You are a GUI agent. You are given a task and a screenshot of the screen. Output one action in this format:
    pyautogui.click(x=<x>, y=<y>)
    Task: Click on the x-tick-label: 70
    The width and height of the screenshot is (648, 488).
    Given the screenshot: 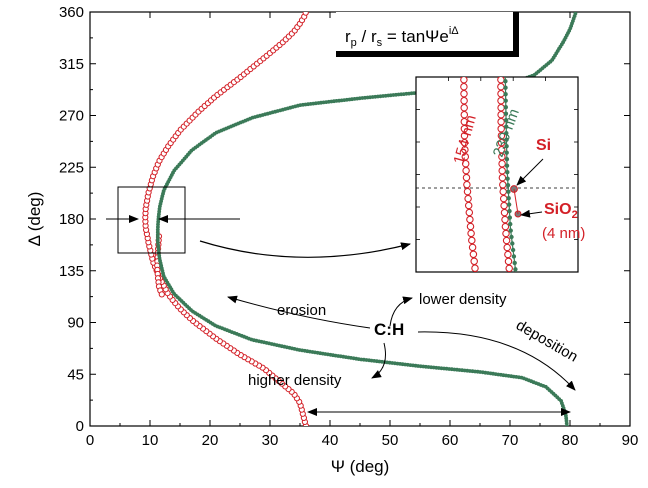 What is the action you would take?
    pyautogui.click(x=510, y=440)
    